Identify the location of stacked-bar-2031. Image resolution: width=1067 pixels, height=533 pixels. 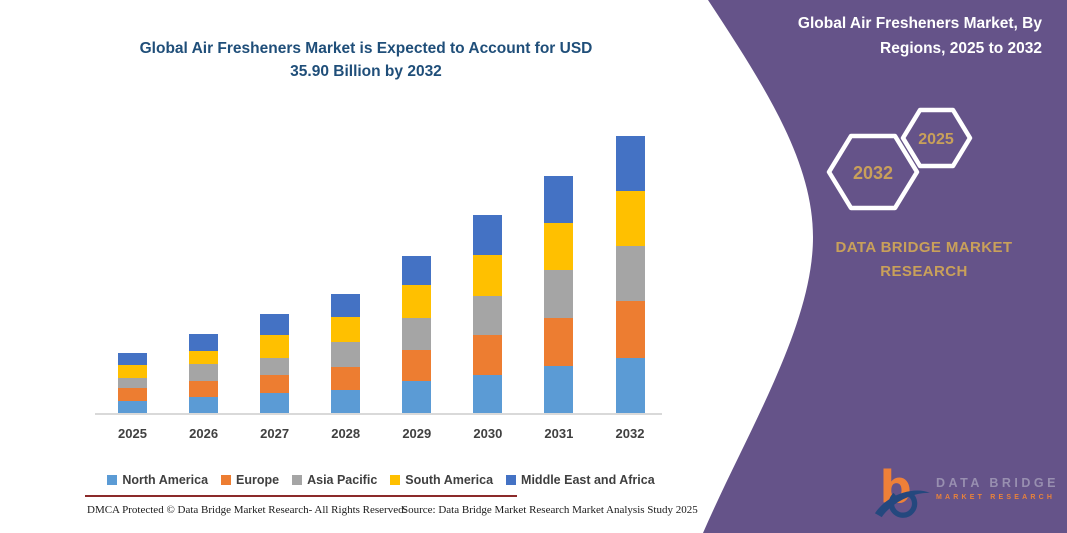
(559, 294).